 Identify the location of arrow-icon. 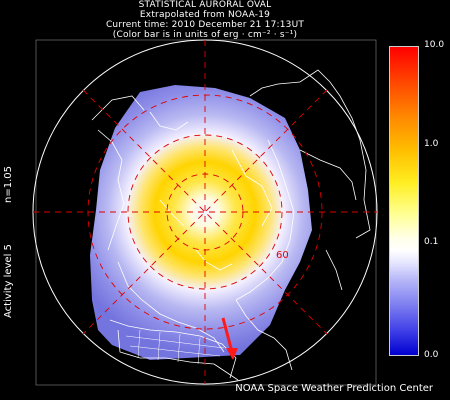
(229, 338).